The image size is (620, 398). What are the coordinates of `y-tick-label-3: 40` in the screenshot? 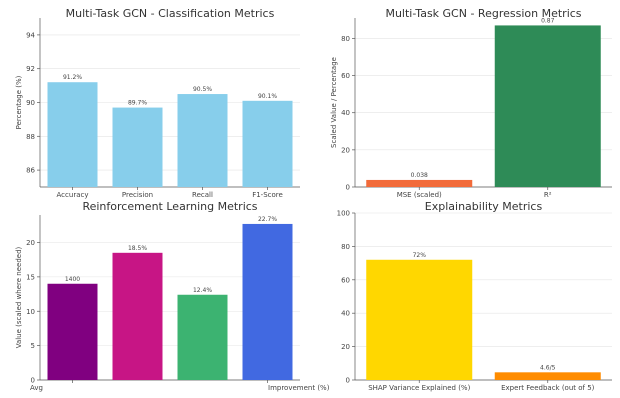 It's located at (345, 314).